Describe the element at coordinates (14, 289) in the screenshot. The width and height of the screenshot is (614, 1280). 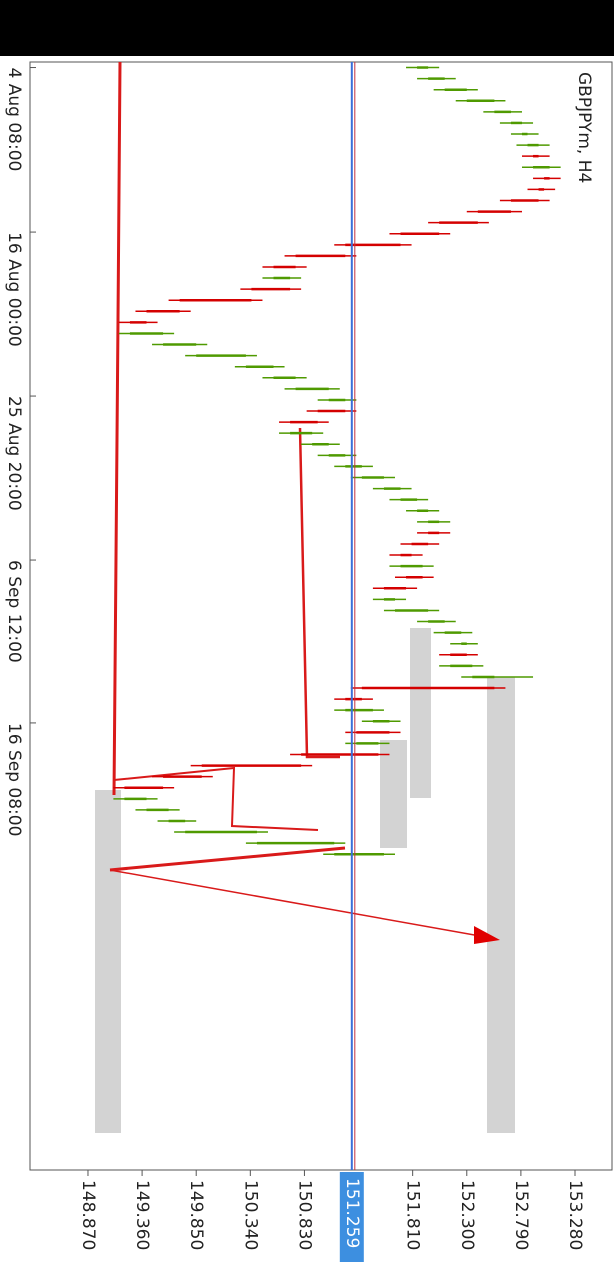
I see `x-tick-label: 16 Aug 00:00` at that location.